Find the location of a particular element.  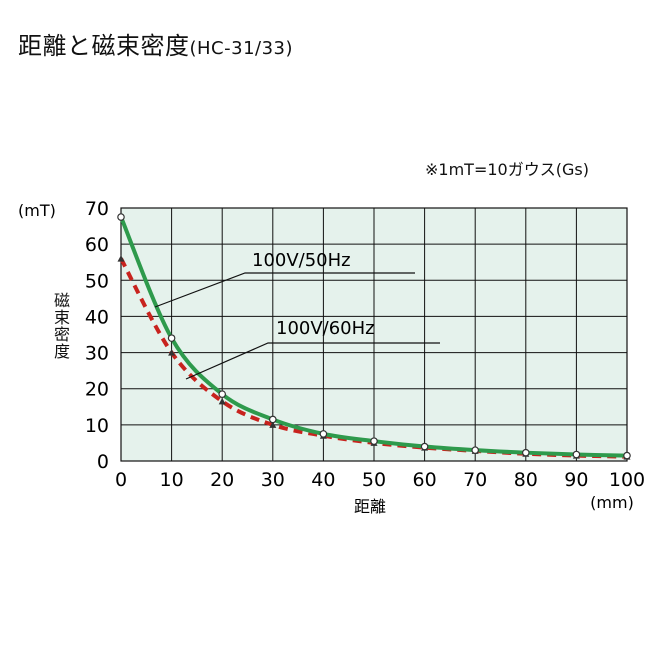

y-tick-label: 30 is located at coordinates (97, 354).